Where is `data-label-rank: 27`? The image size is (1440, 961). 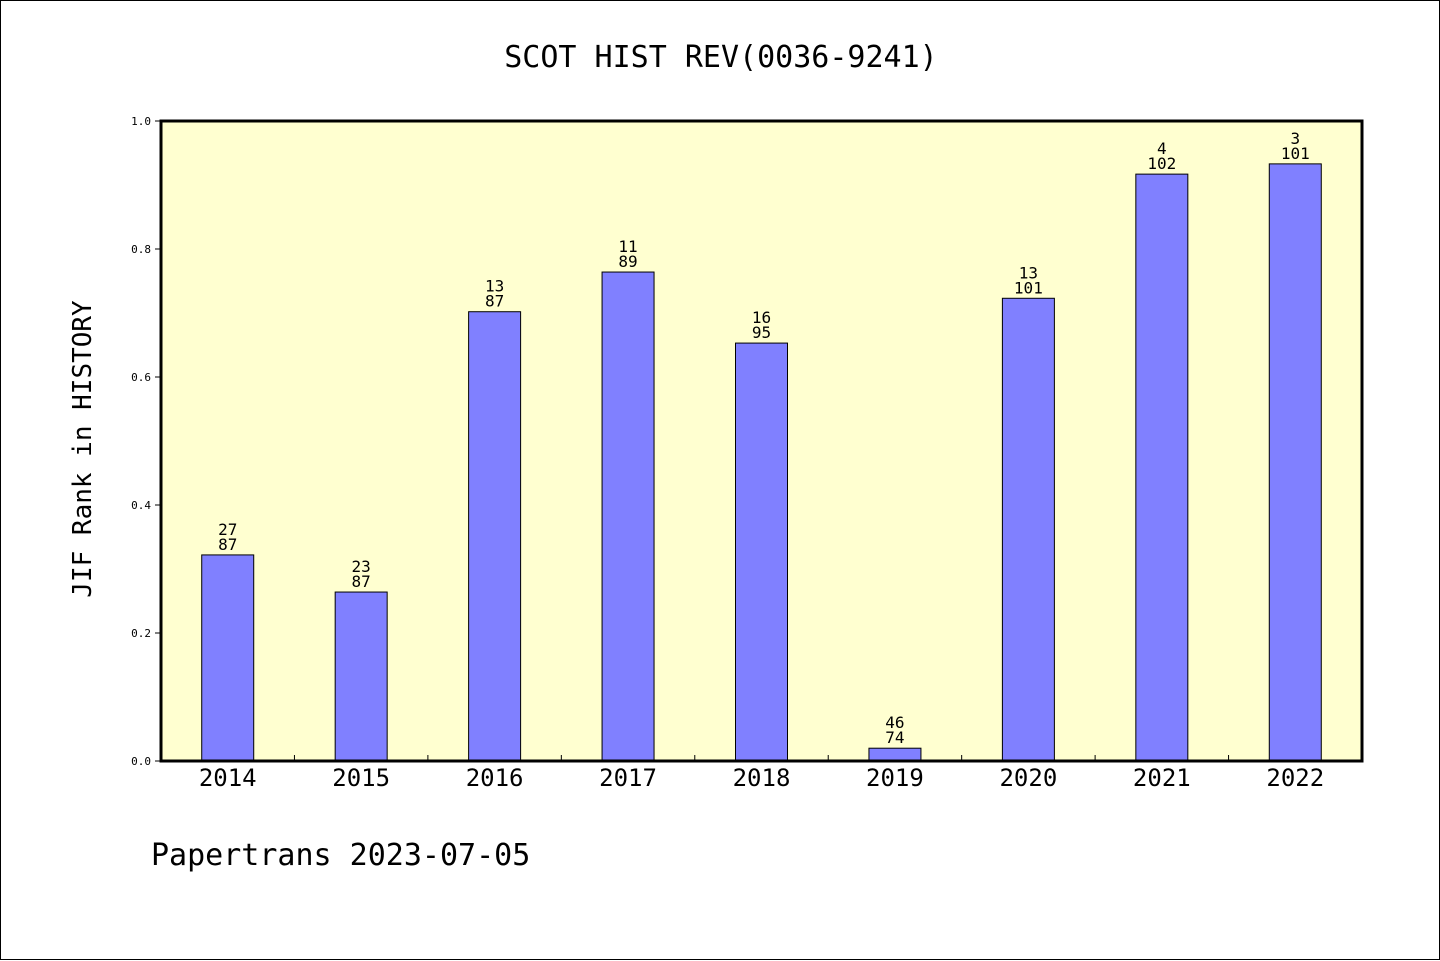 data-label-rank: 27 is located at coordinates (227, 529).